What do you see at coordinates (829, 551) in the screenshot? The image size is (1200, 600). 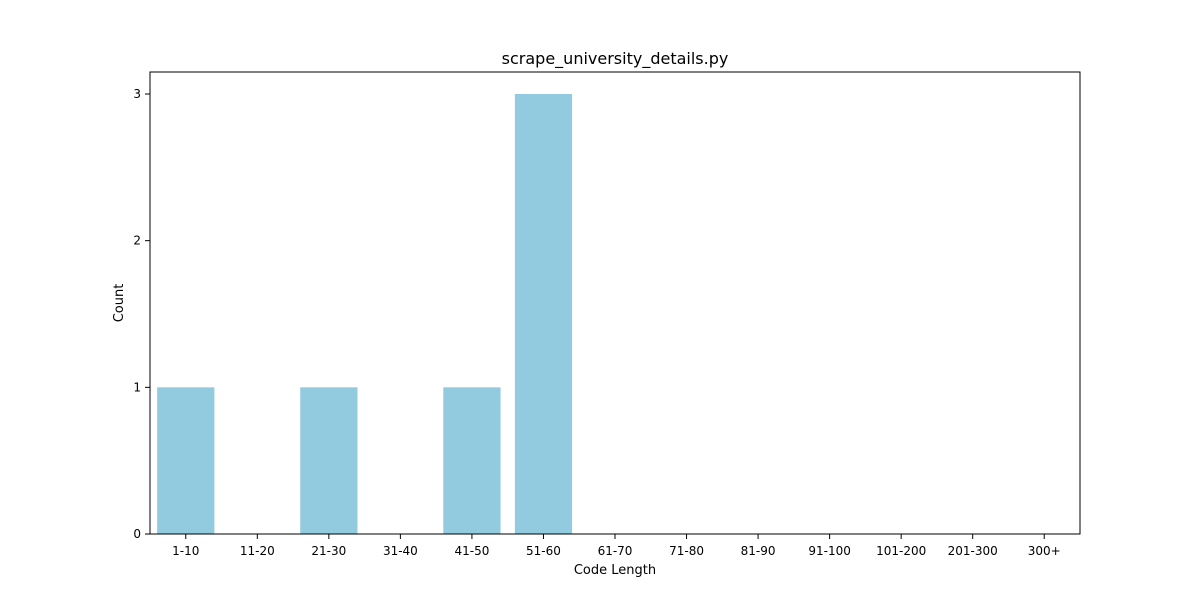 I see `x-tick-label: 91-100` at bounding box center [829, 551].